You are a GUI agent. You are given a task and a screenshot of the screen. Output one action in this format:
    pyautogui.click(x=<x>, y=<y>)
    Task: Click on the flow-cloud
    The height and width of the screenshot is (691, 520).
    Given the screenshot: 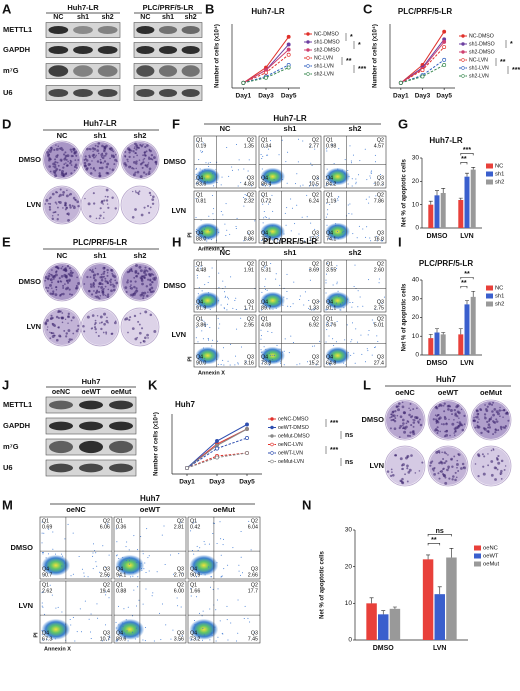 What is the action you would take?
    pyautogui.click(x=204, y=629)
    